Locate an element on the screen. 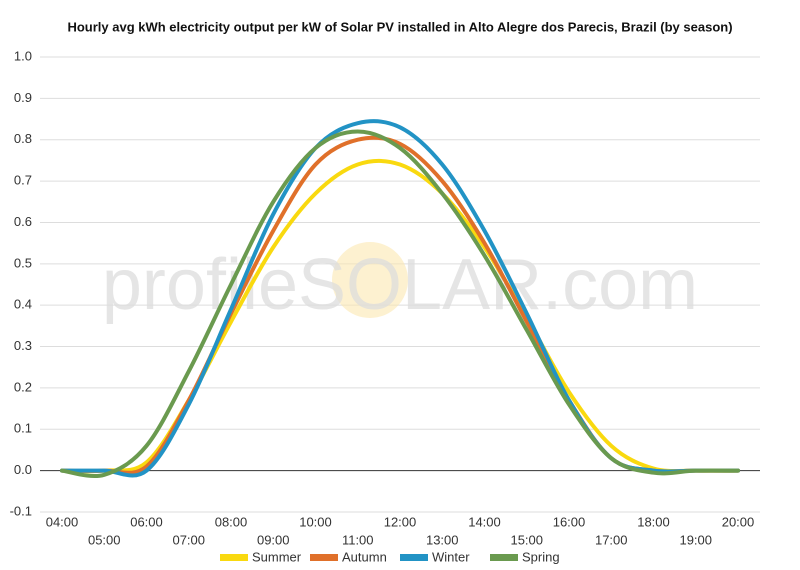  x-tick-label: 04:00 is located at coordinates (62, 521).